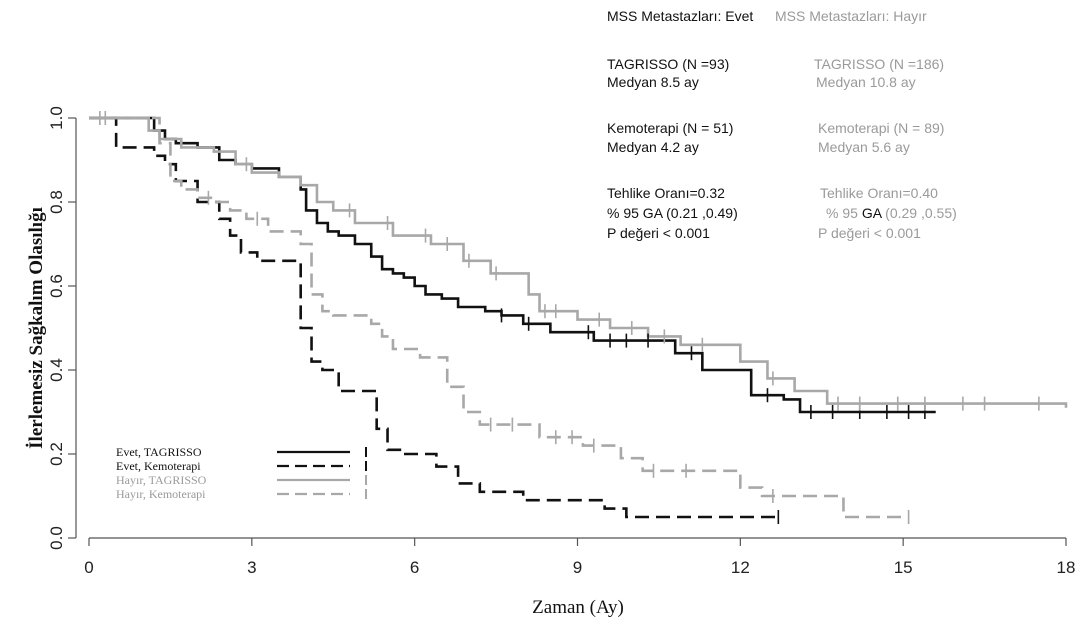 The height and width of the screenshot is (621, 1084). Describe the element at coordinates (851, 16) in the screenshot. I see `header-hayir: MSS Metastazları: Hayır` at that location.